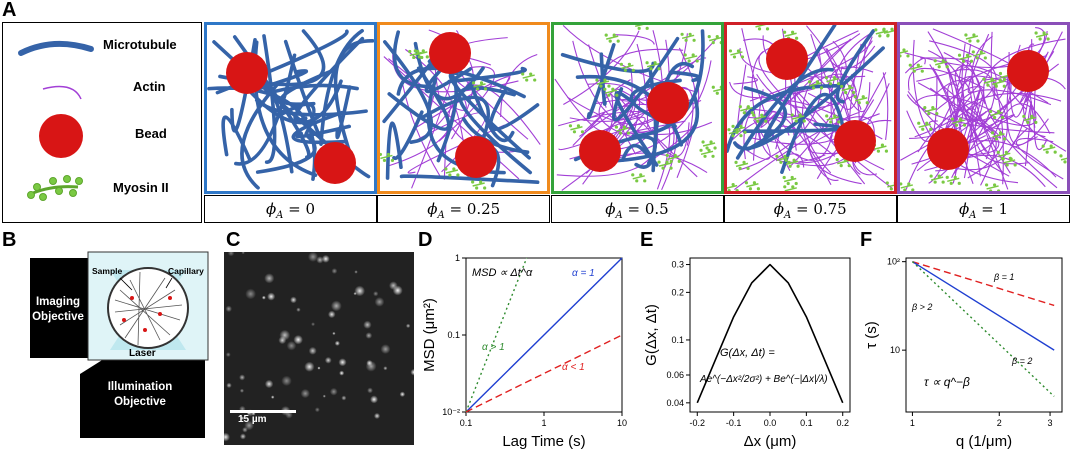 This screenshot has width=1072, height=452. Describe the element at coordinates (734, 423) in the screenshot. I see `x-tick-label: -0.1` at that location.